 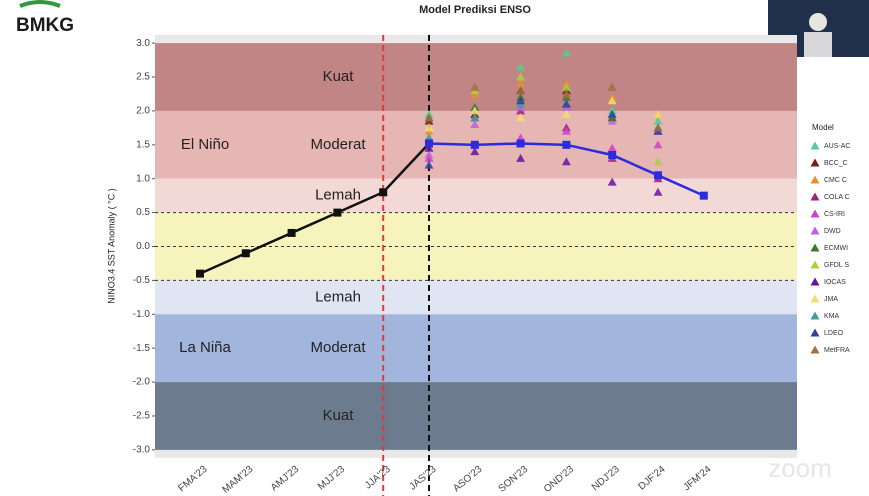 What do you see at coordinates (837, 197) in the screenshot?
I see `legend-label: COLA C` at bounding box center [837, 197].